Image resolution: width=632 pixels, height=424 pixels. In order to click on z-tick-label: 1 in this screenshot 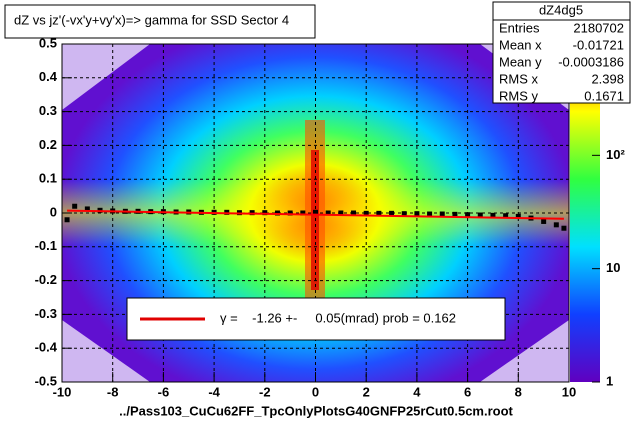, I will do `click(609, 380)`.